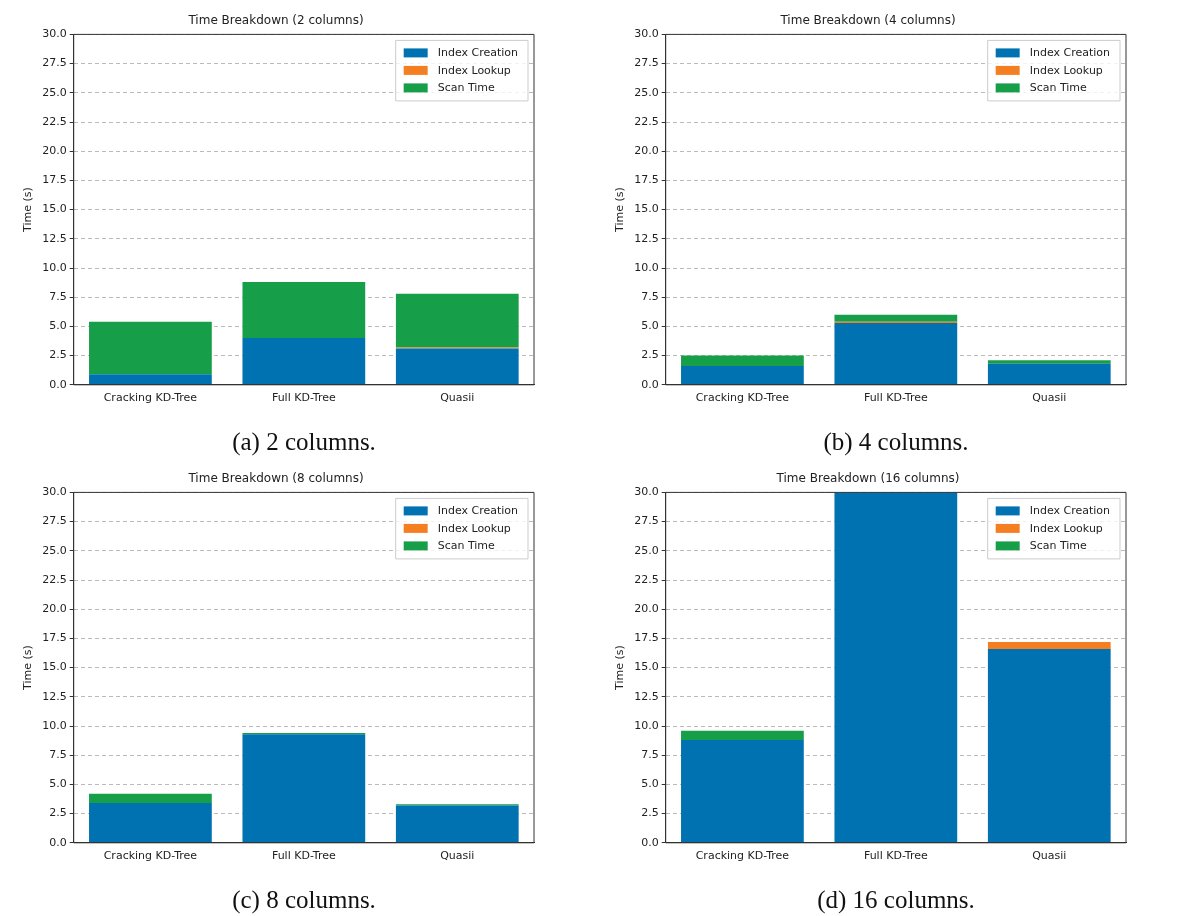 Image resolution: width=1192 pixels, height=916 pixels. I want to click on chart-title: Time Breakdown (8 columns), so click(275, 478).